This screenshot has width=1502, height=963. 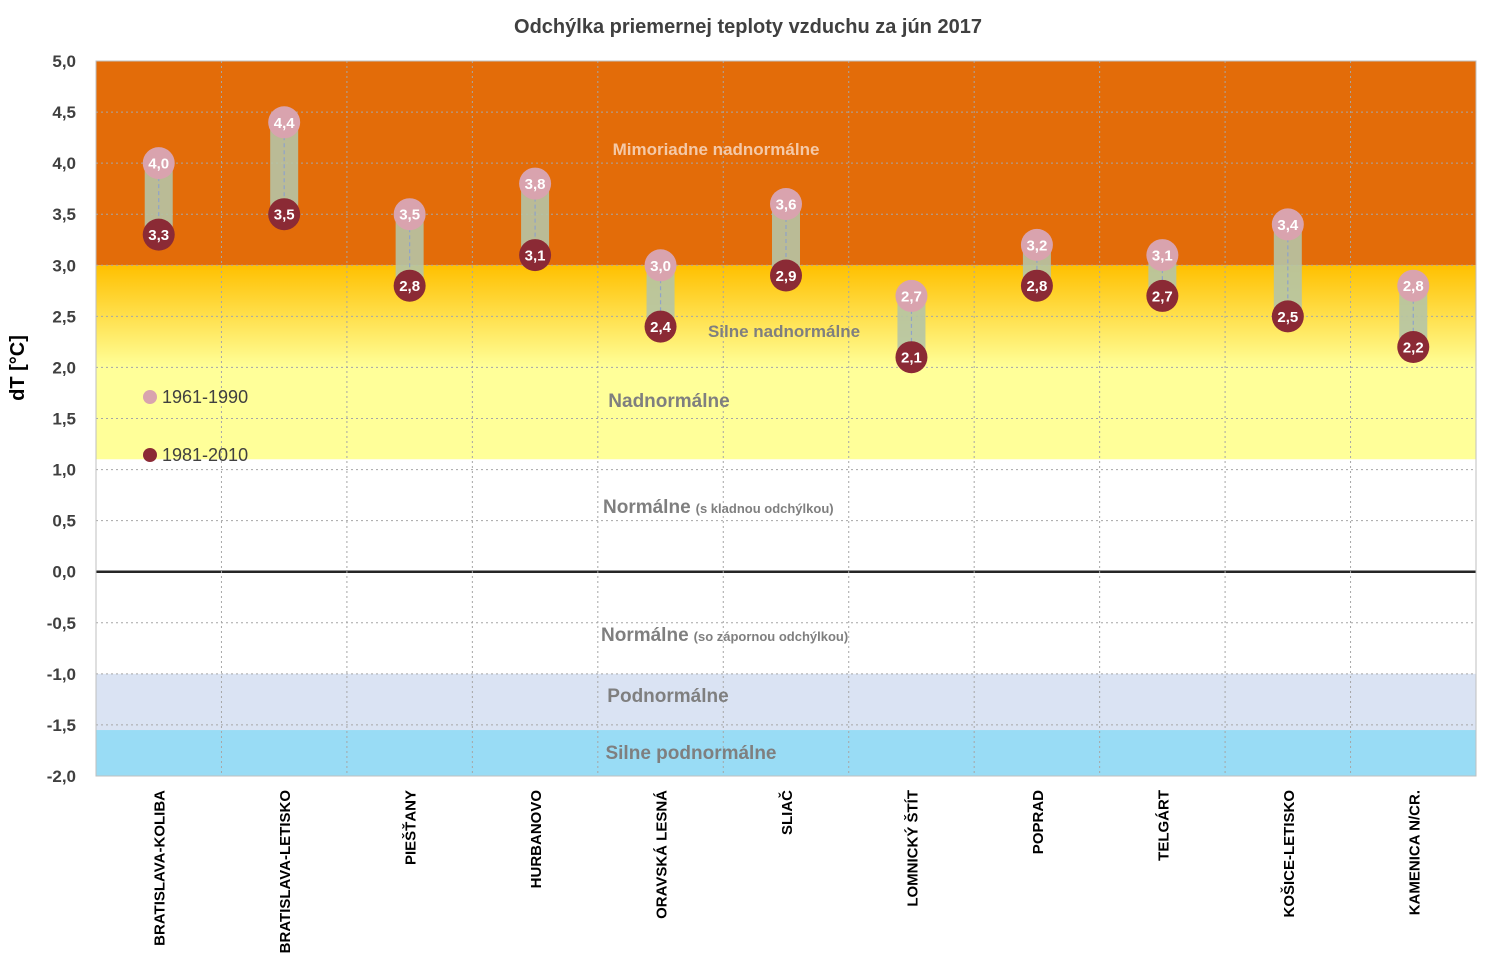 I want to click on x-tick-label: KOŠICE-LETISKO, so click(x=1289, y=854).